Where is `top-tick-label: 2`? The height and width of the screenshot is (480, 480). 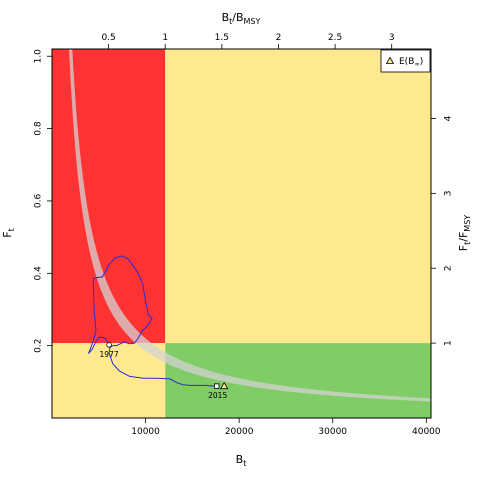
top-tick-label: 2 is located at coordinates (279, 38).